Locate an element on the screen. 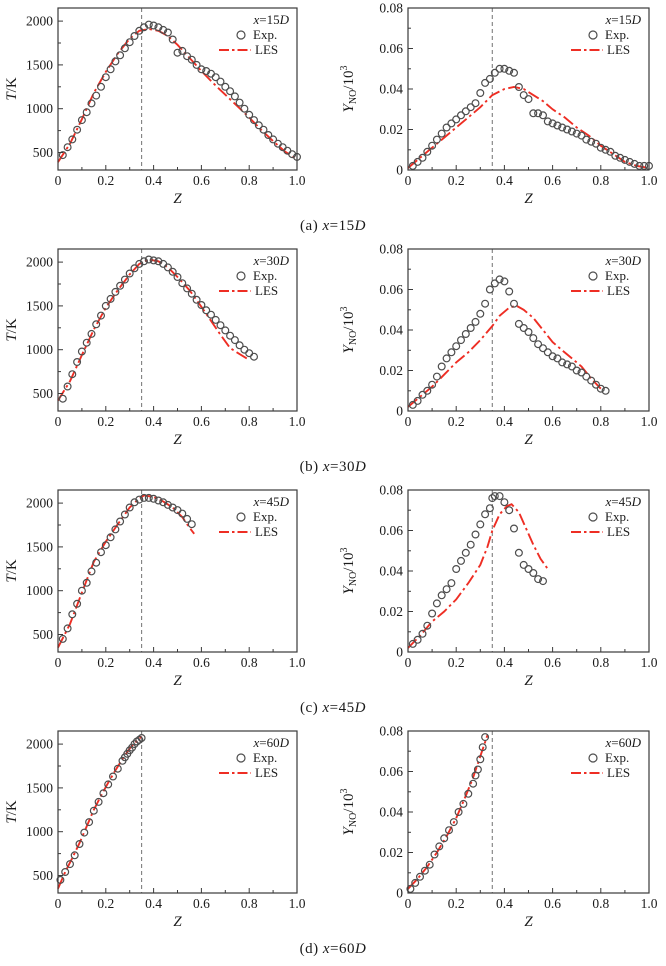 This screenshot has width=666, height=966. panel-b-caption: (b) x=30D is located at coordinates (333, 469).